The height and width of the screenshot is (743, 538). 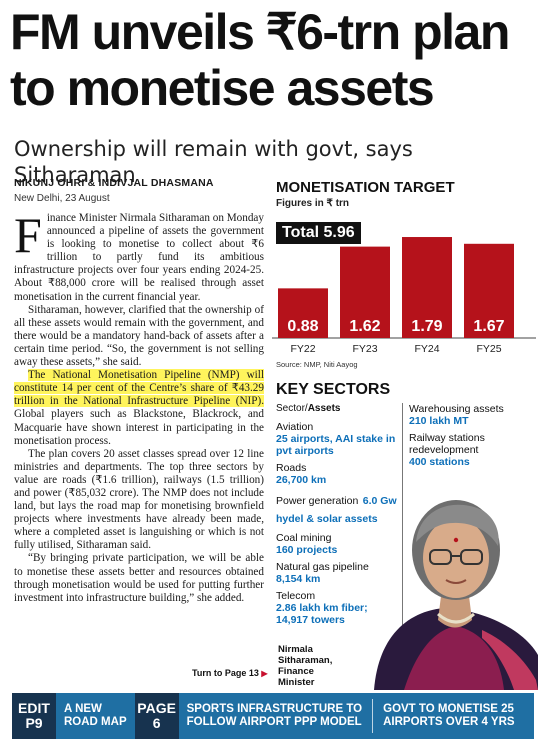 What do you see at coordinates (317, 364) in the screenshot?
I see `chart-source: Source: NMP, Niti Aayog` at bounding box center [317, 364].